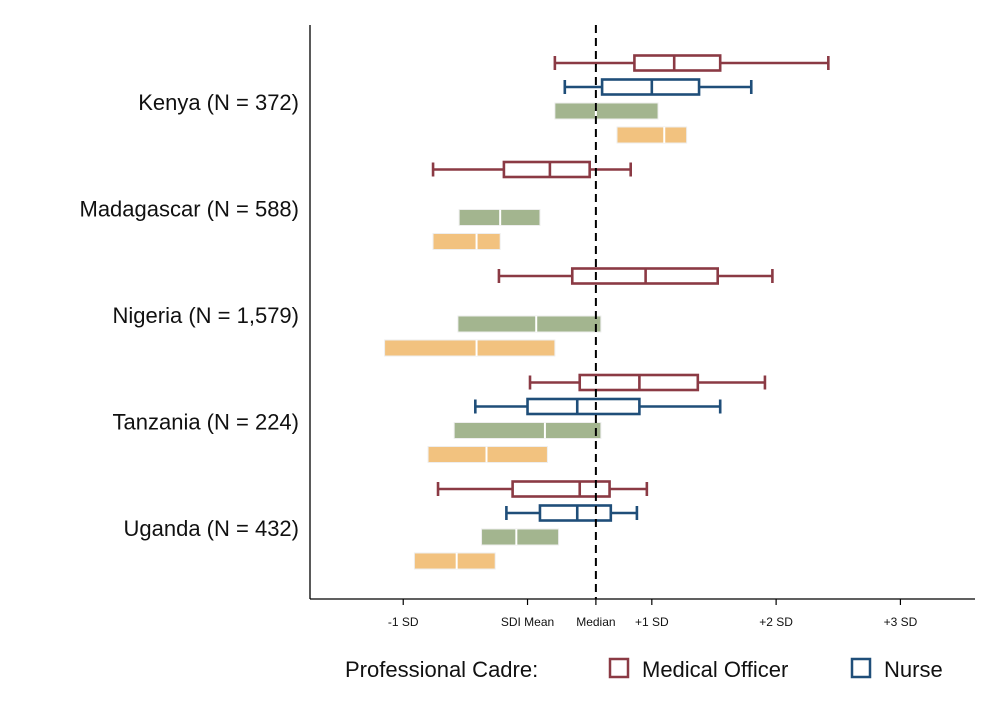 The image size is (1000, 727). What do you see at coordinates (441, 669) in the screenshot?
I see `legend-title: Professional Cadre:` at bounding box center [441, 669].